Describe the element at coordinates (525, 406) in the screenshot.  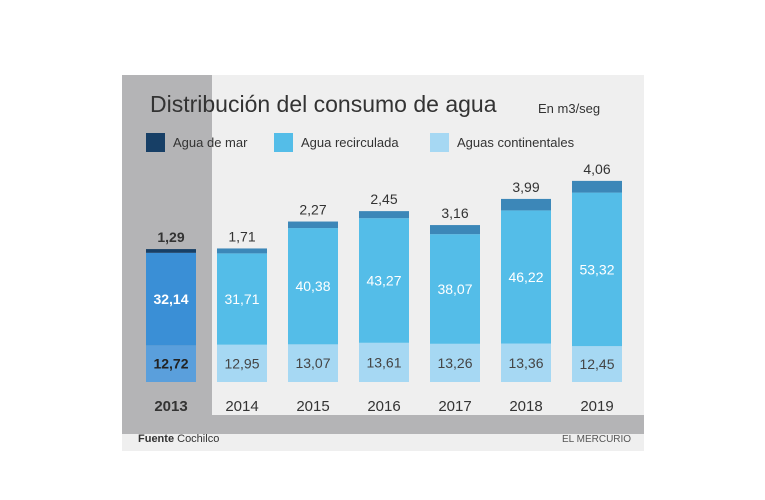
I see `x-tick-label: 2018` at that location.